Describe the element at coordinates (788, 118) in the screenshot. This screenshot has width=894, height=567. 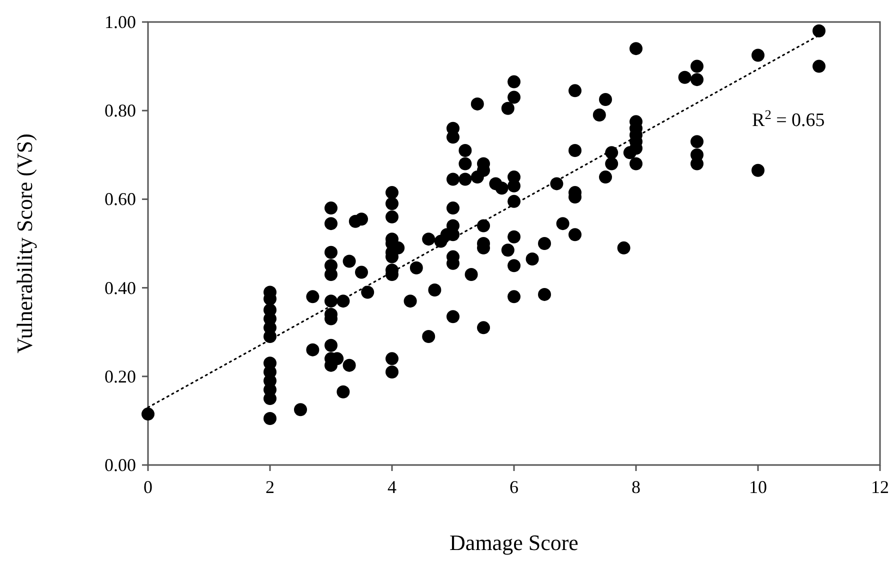
I see `annotation: R$^{2}$ = 0.65` at that location.